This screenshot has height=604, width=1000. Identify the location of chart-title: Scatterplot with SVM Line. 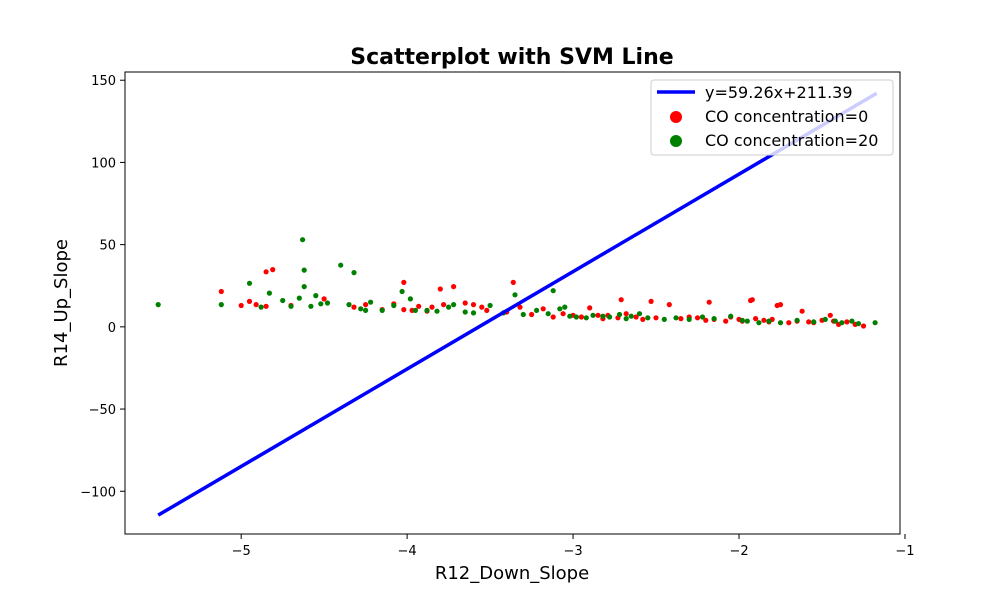
(511, 57).